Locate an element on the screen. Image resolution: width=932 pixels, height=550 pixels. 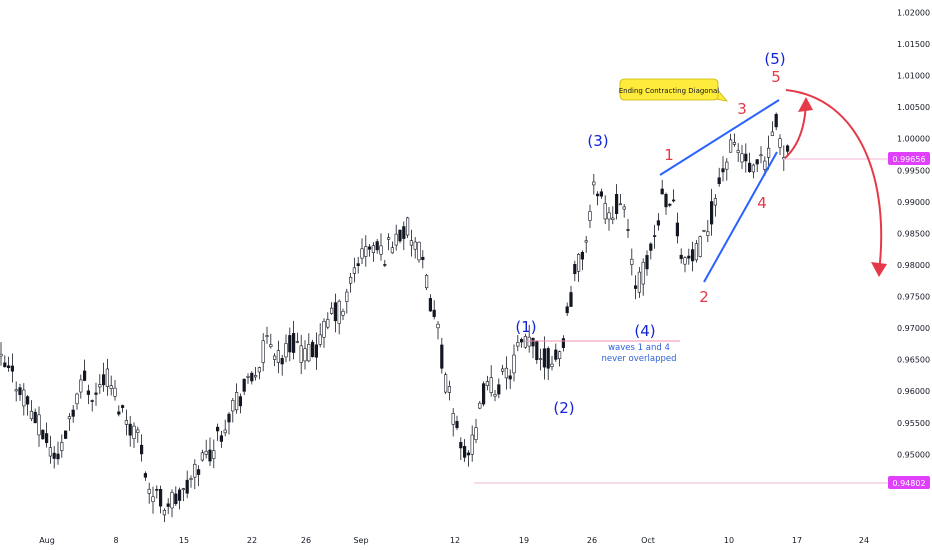
y-tick-label: 1.01500 is located at coordinates (913, 44).